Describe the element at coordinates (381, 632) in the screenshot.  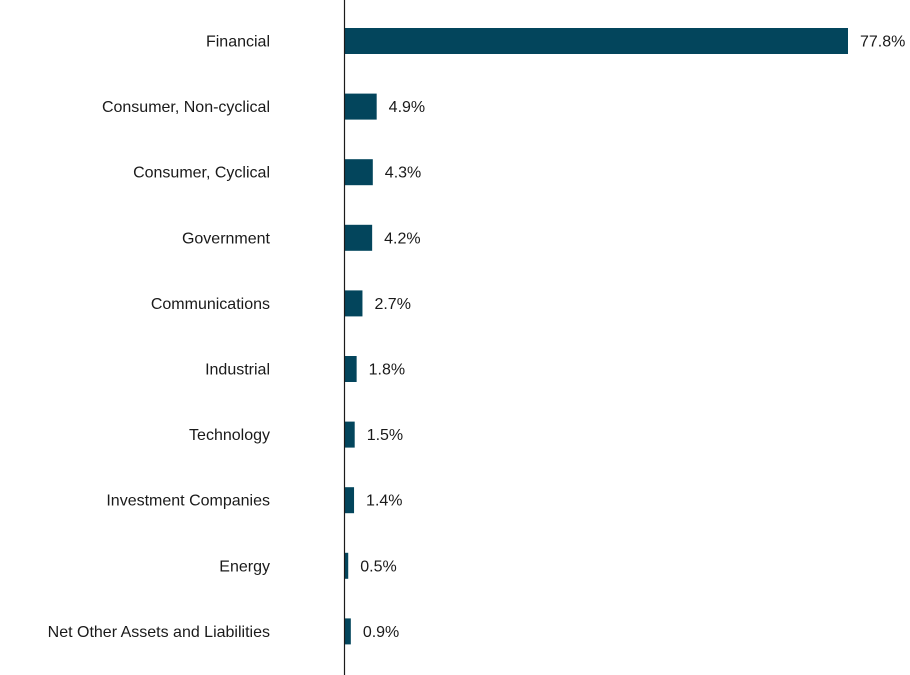
I see `value-label: 0.9%` at that location.